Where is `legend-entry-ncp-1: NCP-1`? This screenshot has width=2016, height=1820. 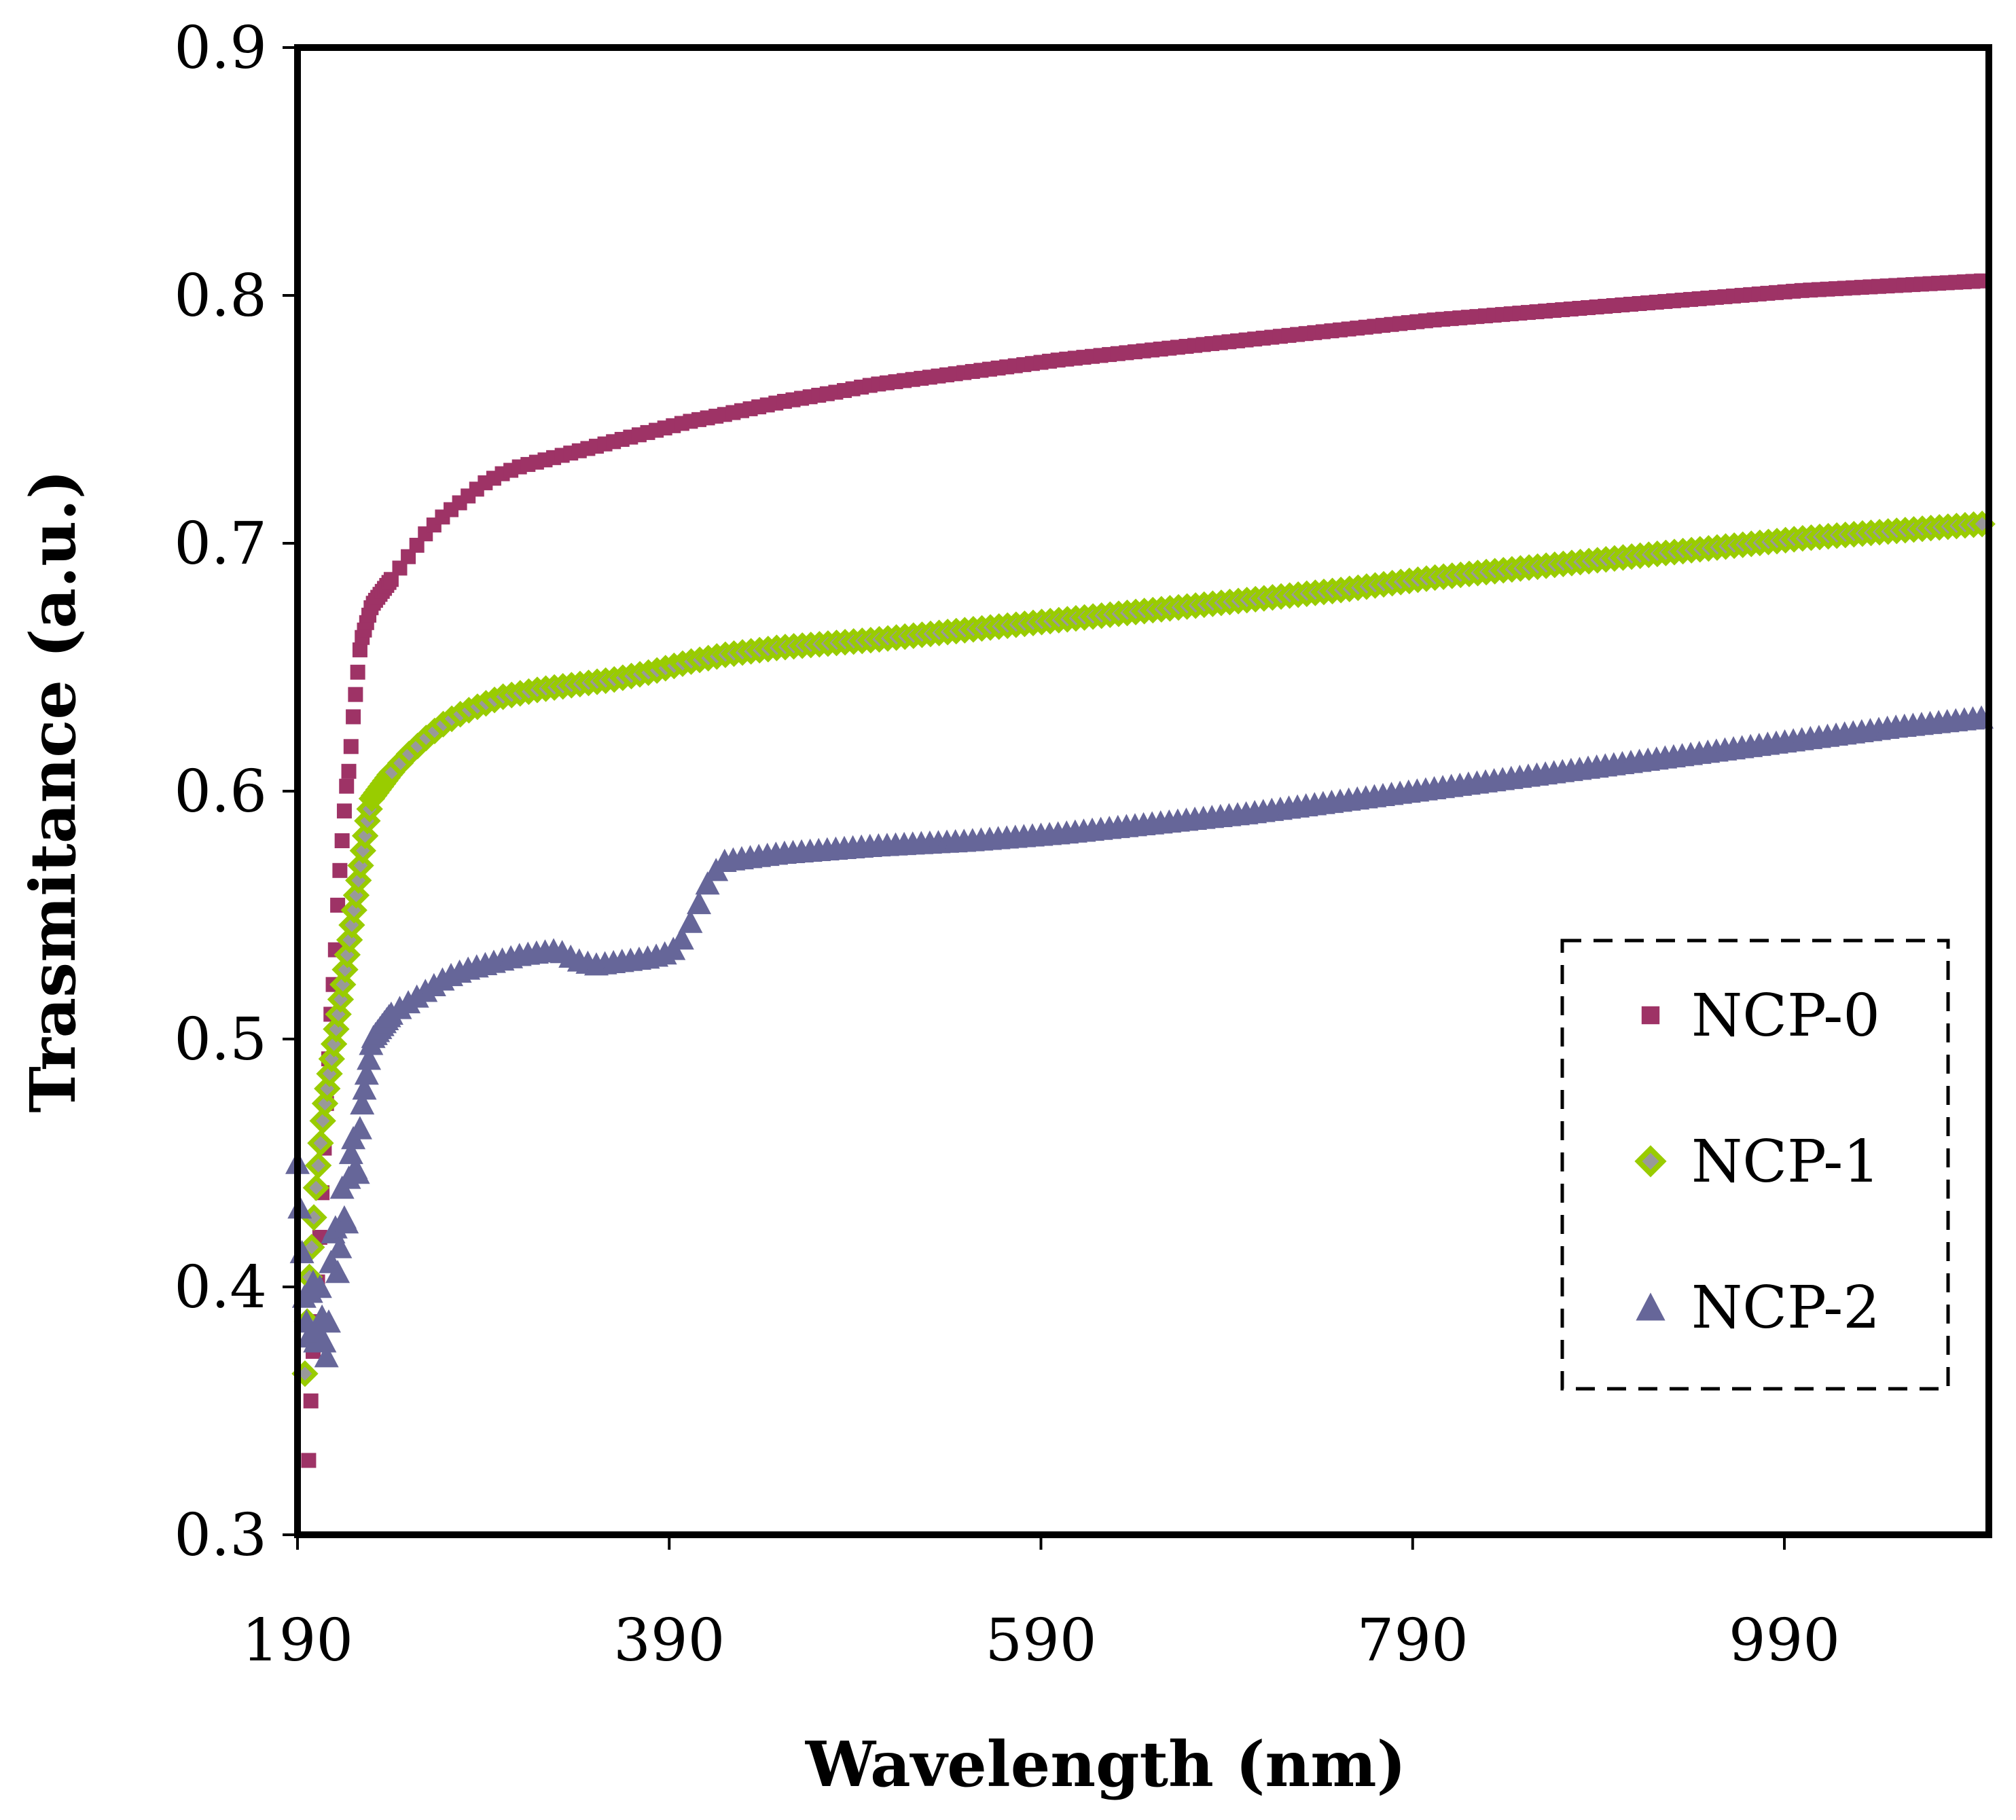 legend-entry-ncp-1: NCP-1 is located at coordinates (1757, 1162).